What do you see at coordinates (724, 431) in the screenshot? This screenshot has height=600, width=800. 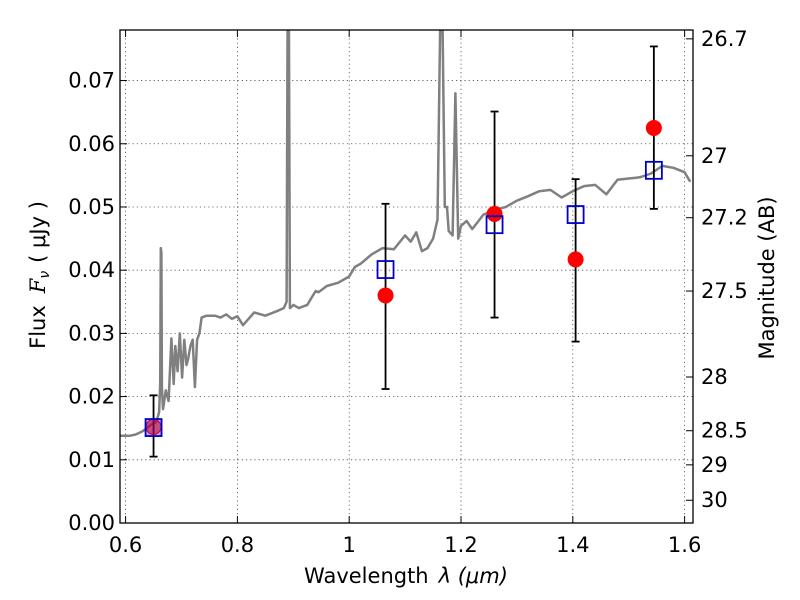 I see `mag-tick-label: 28.5` at bounding box center [724, 431].